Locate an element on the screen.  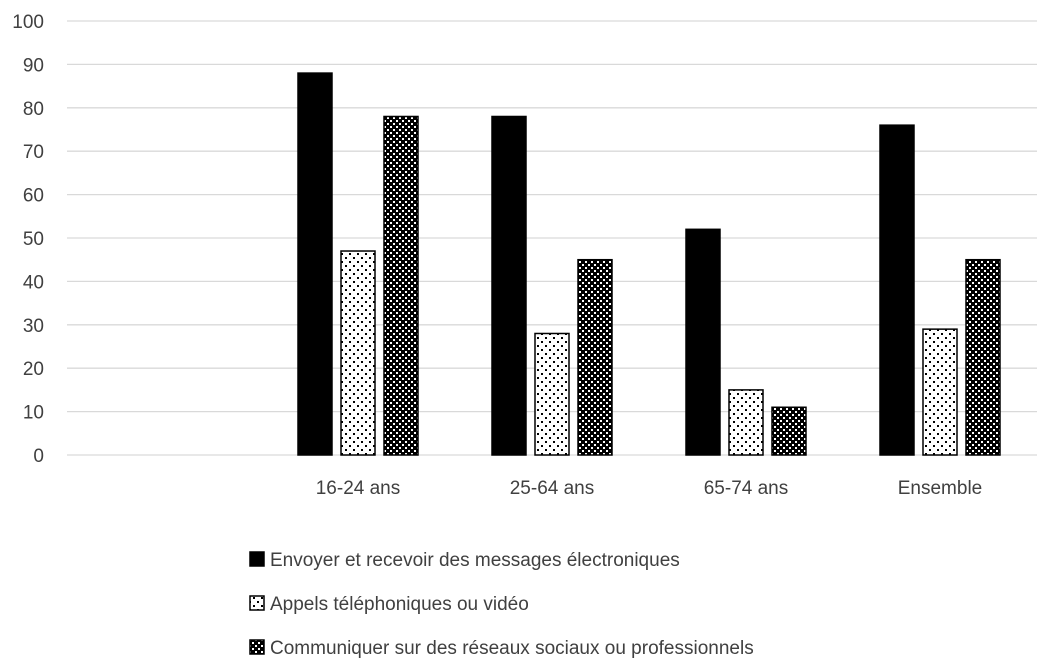
x-axis-tick-labels: 16-24 ans 25-64 ans 65-74 ans Ensemble is located at coordinates (649, 488).